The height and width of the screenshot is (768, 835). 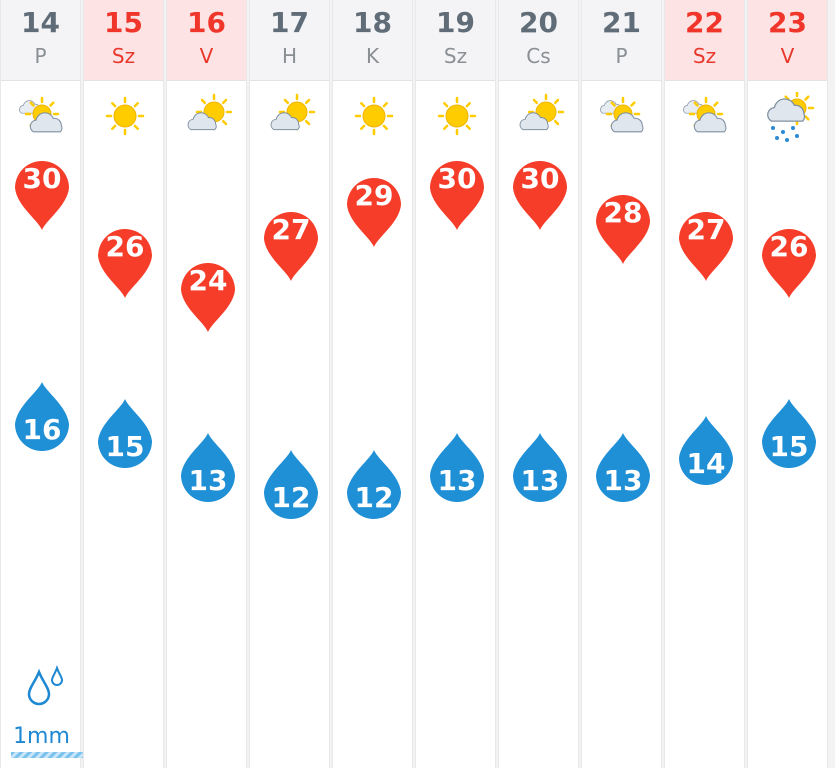 What do you see at coordinates (704, 384) in the screenshot?
I see `day-column: 22 Sz 27 14` at bounding box center [704, 384].